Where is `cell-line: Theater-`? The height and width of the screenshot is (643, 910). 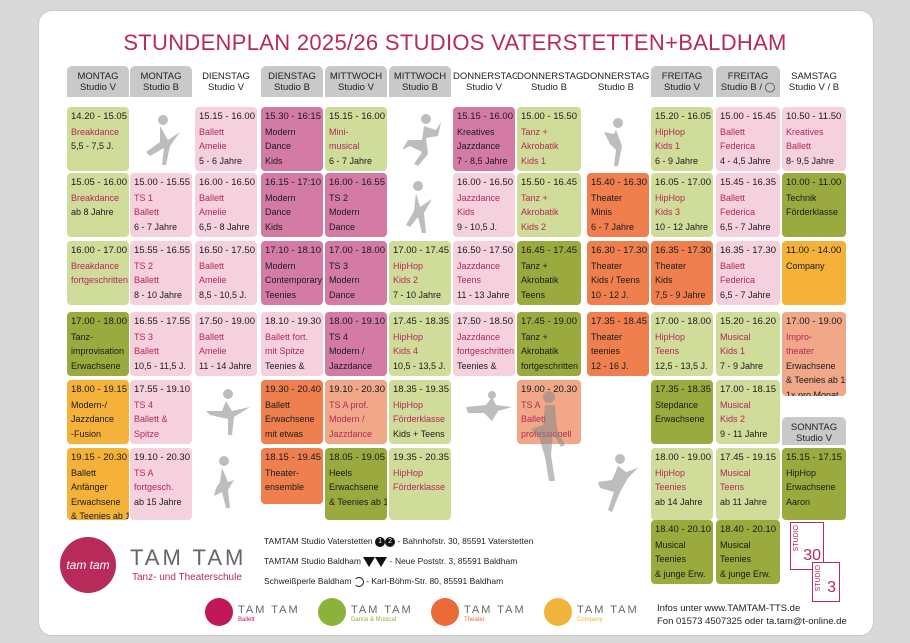 cell-line: Theater- is located at coordinates (282, 472).